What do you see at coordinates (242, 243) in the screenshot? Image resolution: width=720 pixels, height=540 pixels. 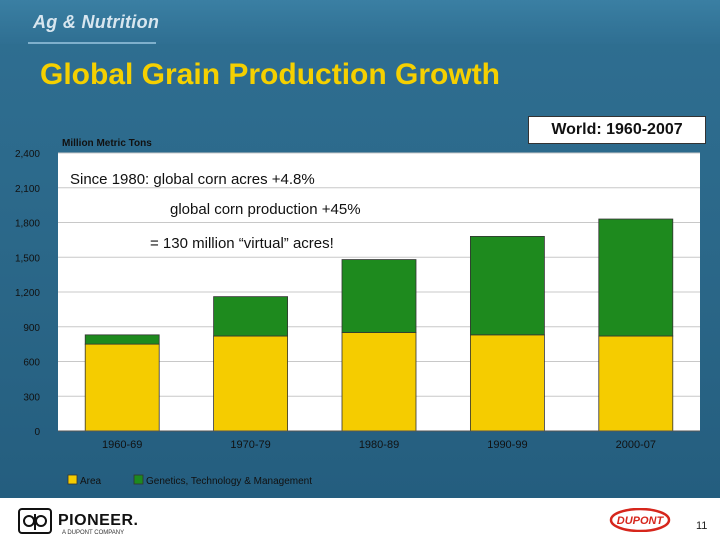 I see `annotation-text: = 130 million “virtual” acres!` at bounding box center [242, 243].